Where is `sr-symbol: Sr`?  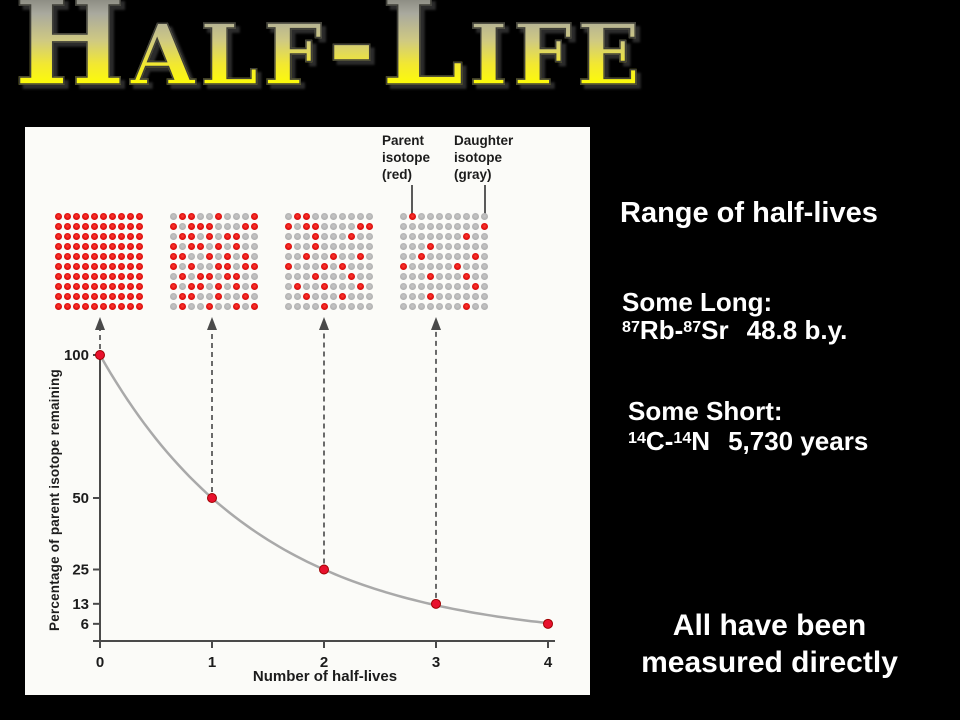 sr-symbol: Sr is located at coordinates (715, 330).